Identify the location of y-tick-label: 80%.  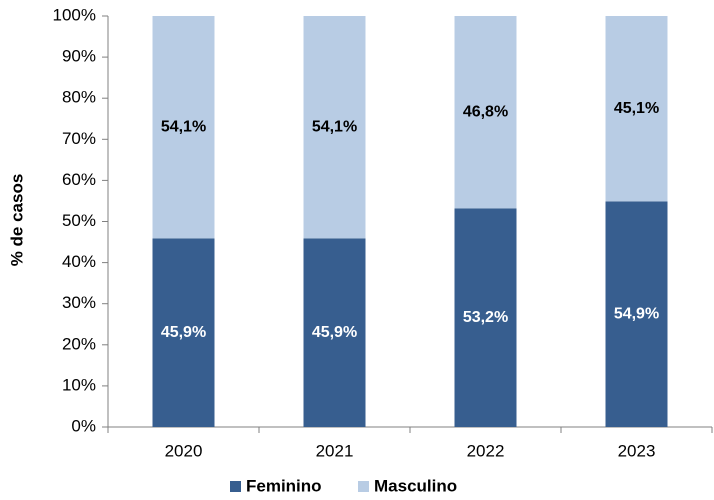
(79, 97).